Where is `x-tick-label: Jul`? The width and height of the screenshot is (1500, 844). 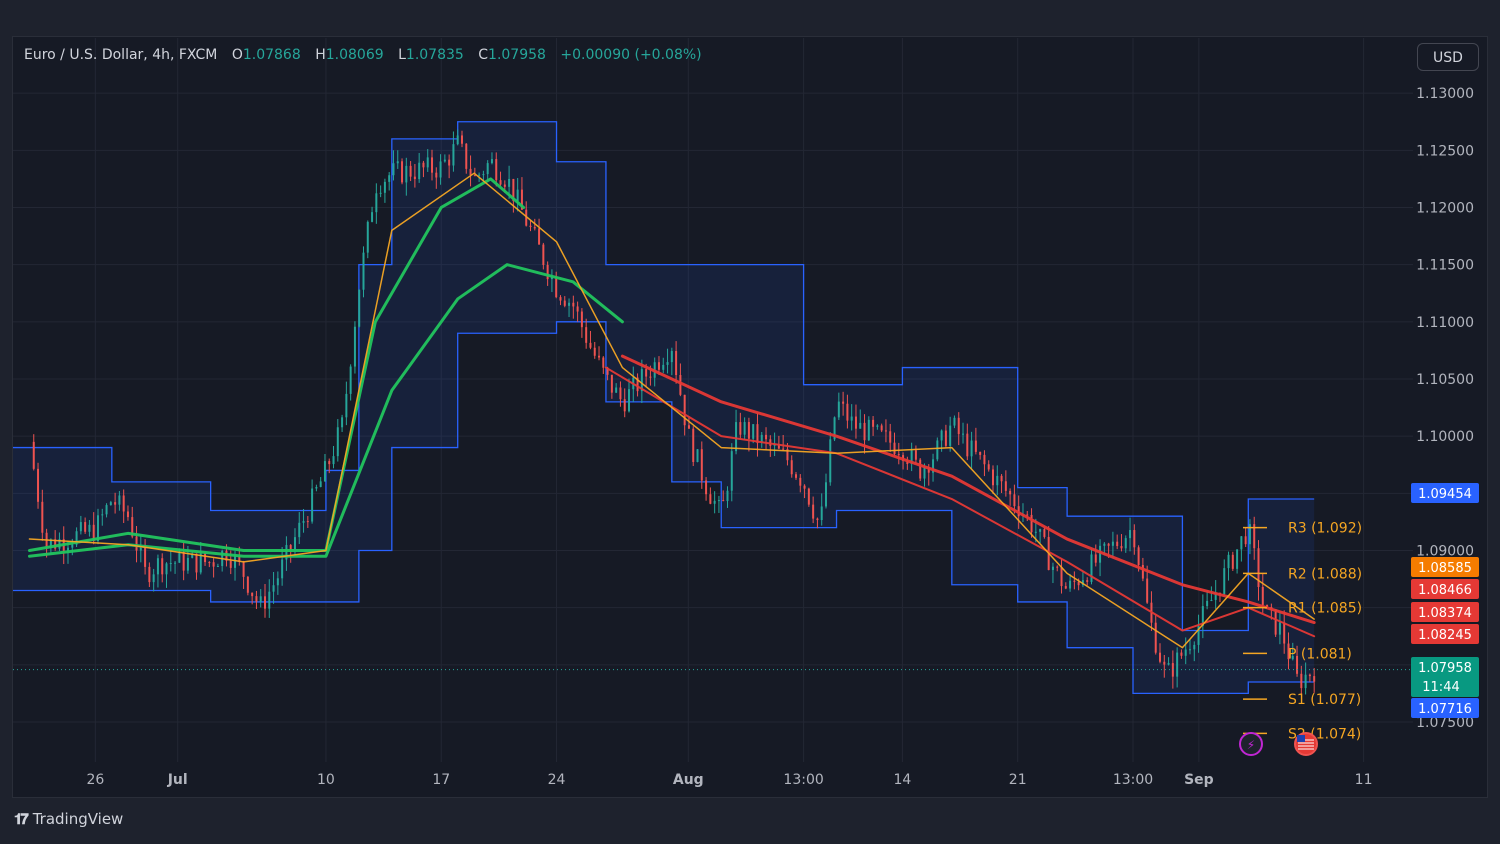 x-tick-label: Jul is located at coordinates (177, 780).